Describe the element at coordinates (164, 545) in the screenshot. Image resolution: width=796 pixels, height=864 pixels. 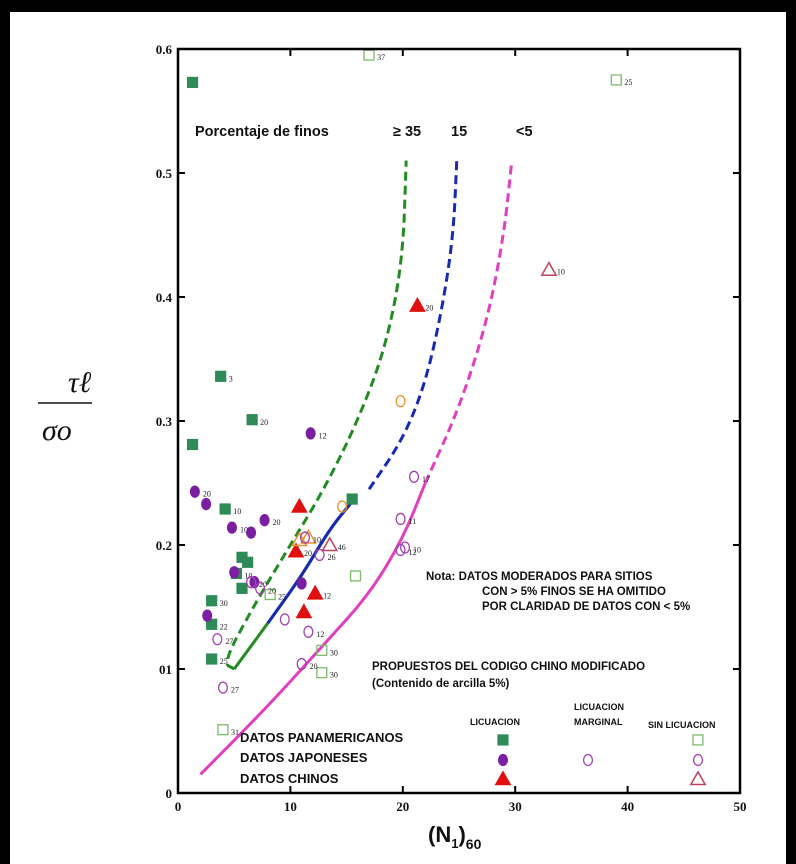
I see `y-tick-label: 0.2` at that location.